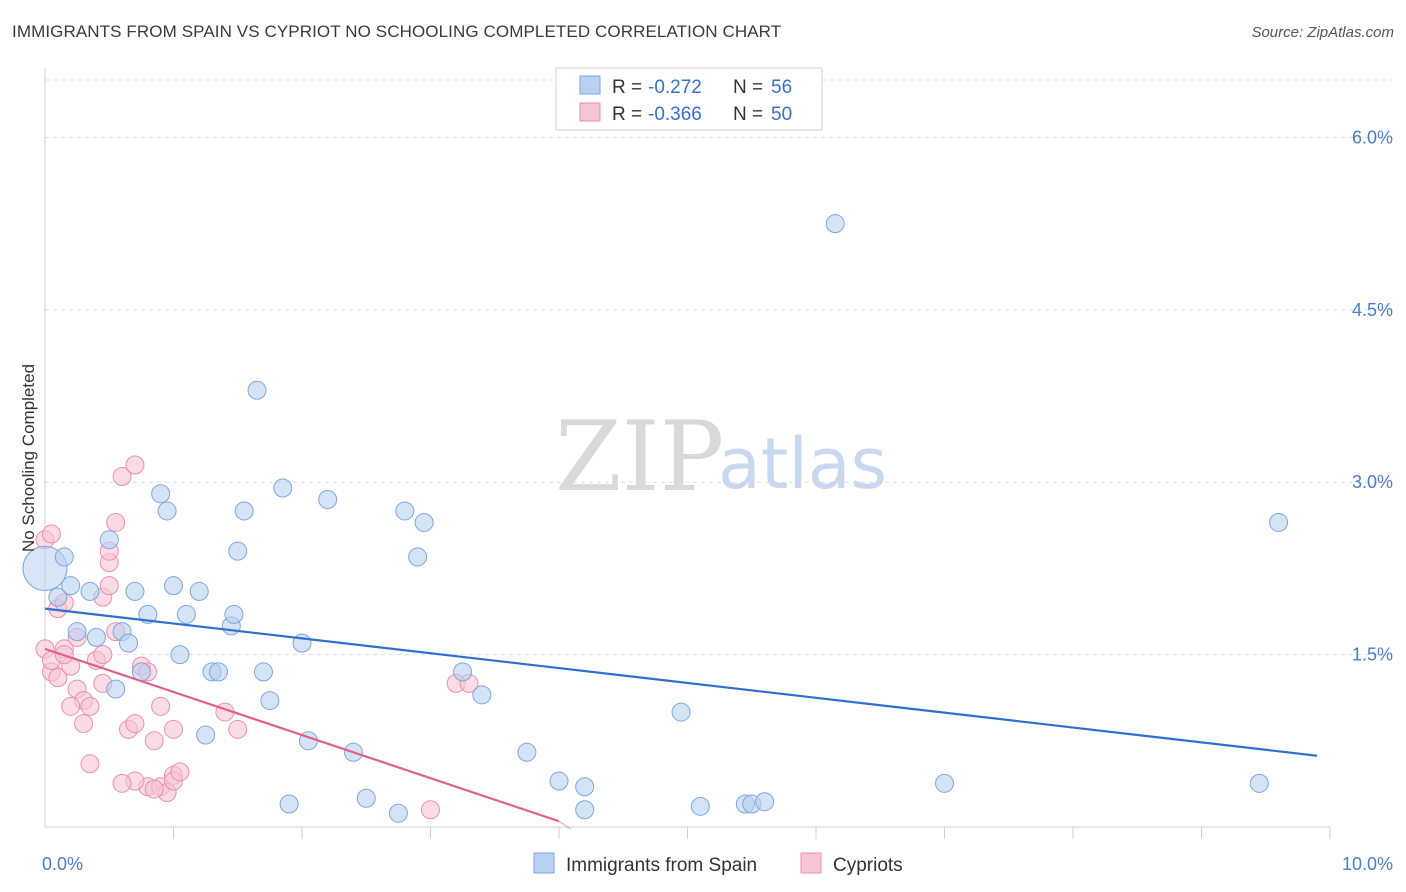 Image resolution: width=1406 pixels, height=892 pixels. Describe the element at coordinates (627, 87) in the screenshot. I see `legend-r-label-1: R =` at that location.